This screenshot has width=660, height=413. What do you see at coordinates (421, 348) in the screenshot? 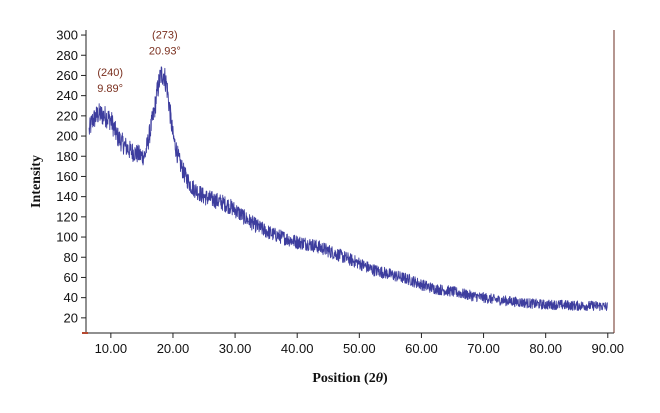
I see `x-tick-label: 60.00` at bounding box center [421, 348].